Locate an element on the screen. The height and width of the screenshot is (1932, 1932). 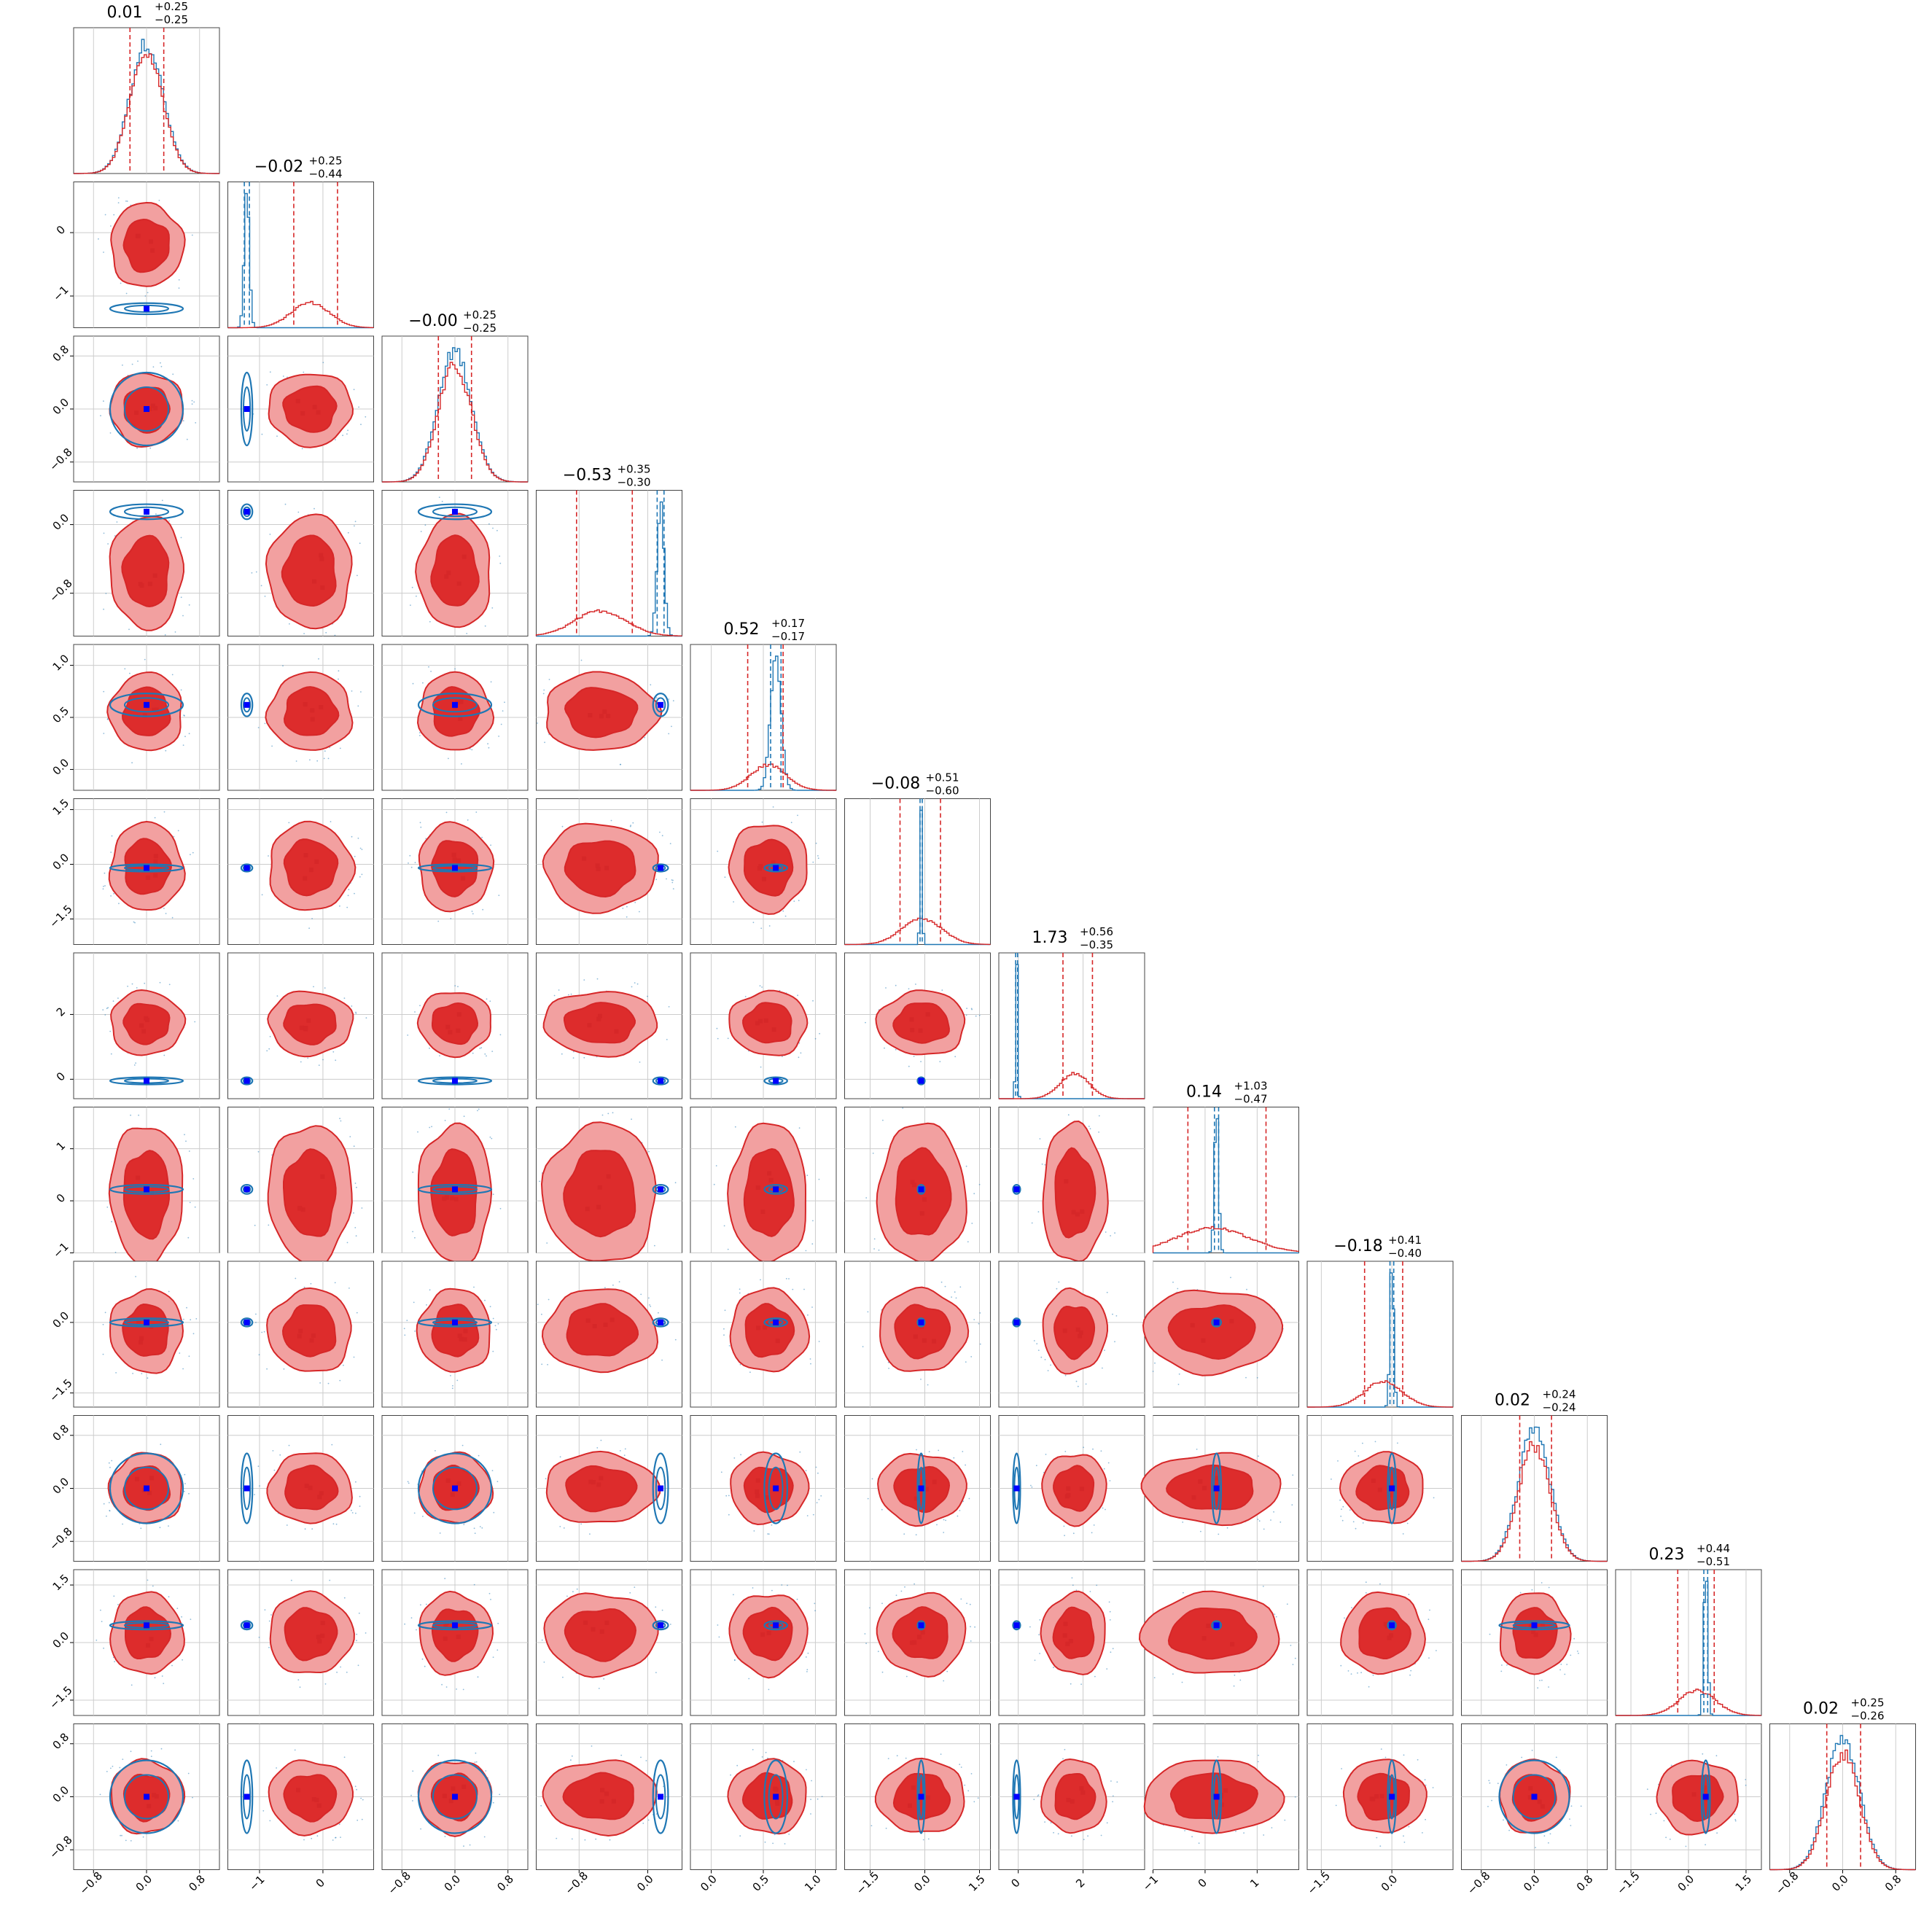
y-tick-label: 0.5 is located at coordinates (61, 715).